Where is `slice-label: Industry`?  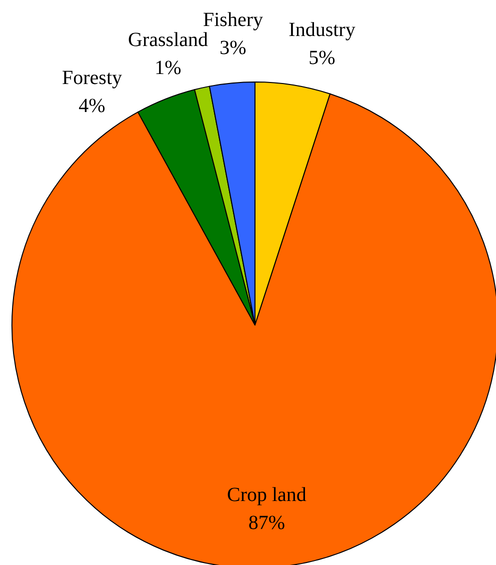
slice-label: Industry is located at coordinates (322, 30).